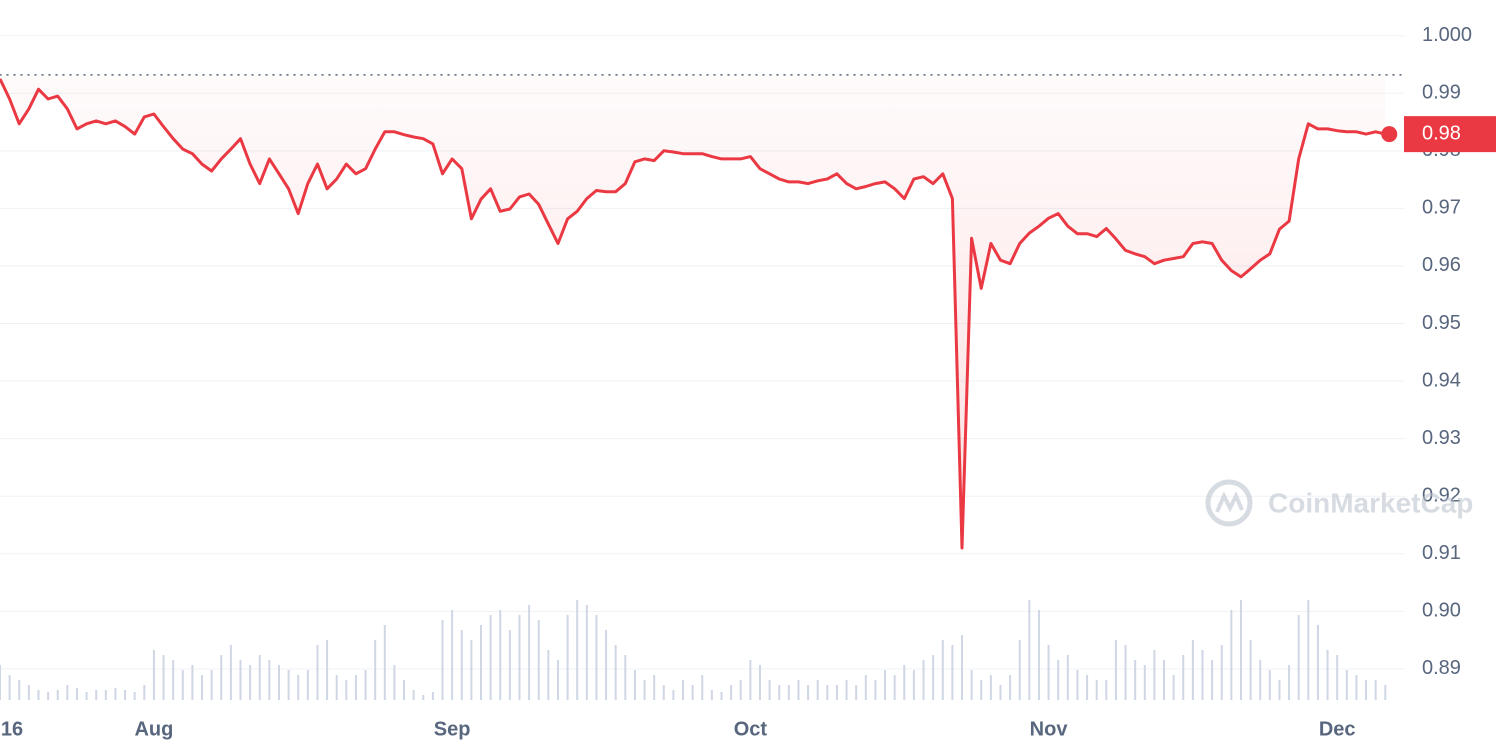  I want to click on y-tick-label: 0.93, so click(1441, 438).